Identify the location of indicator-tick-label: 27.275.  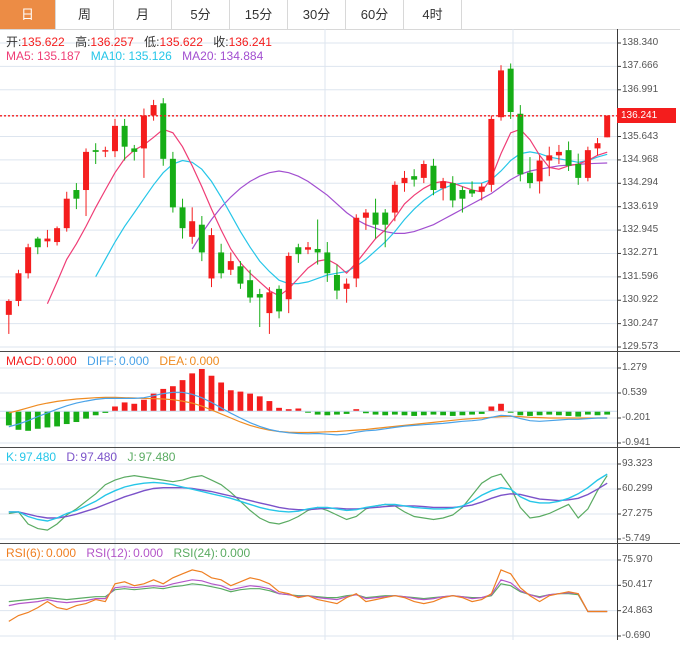
(637, 513).